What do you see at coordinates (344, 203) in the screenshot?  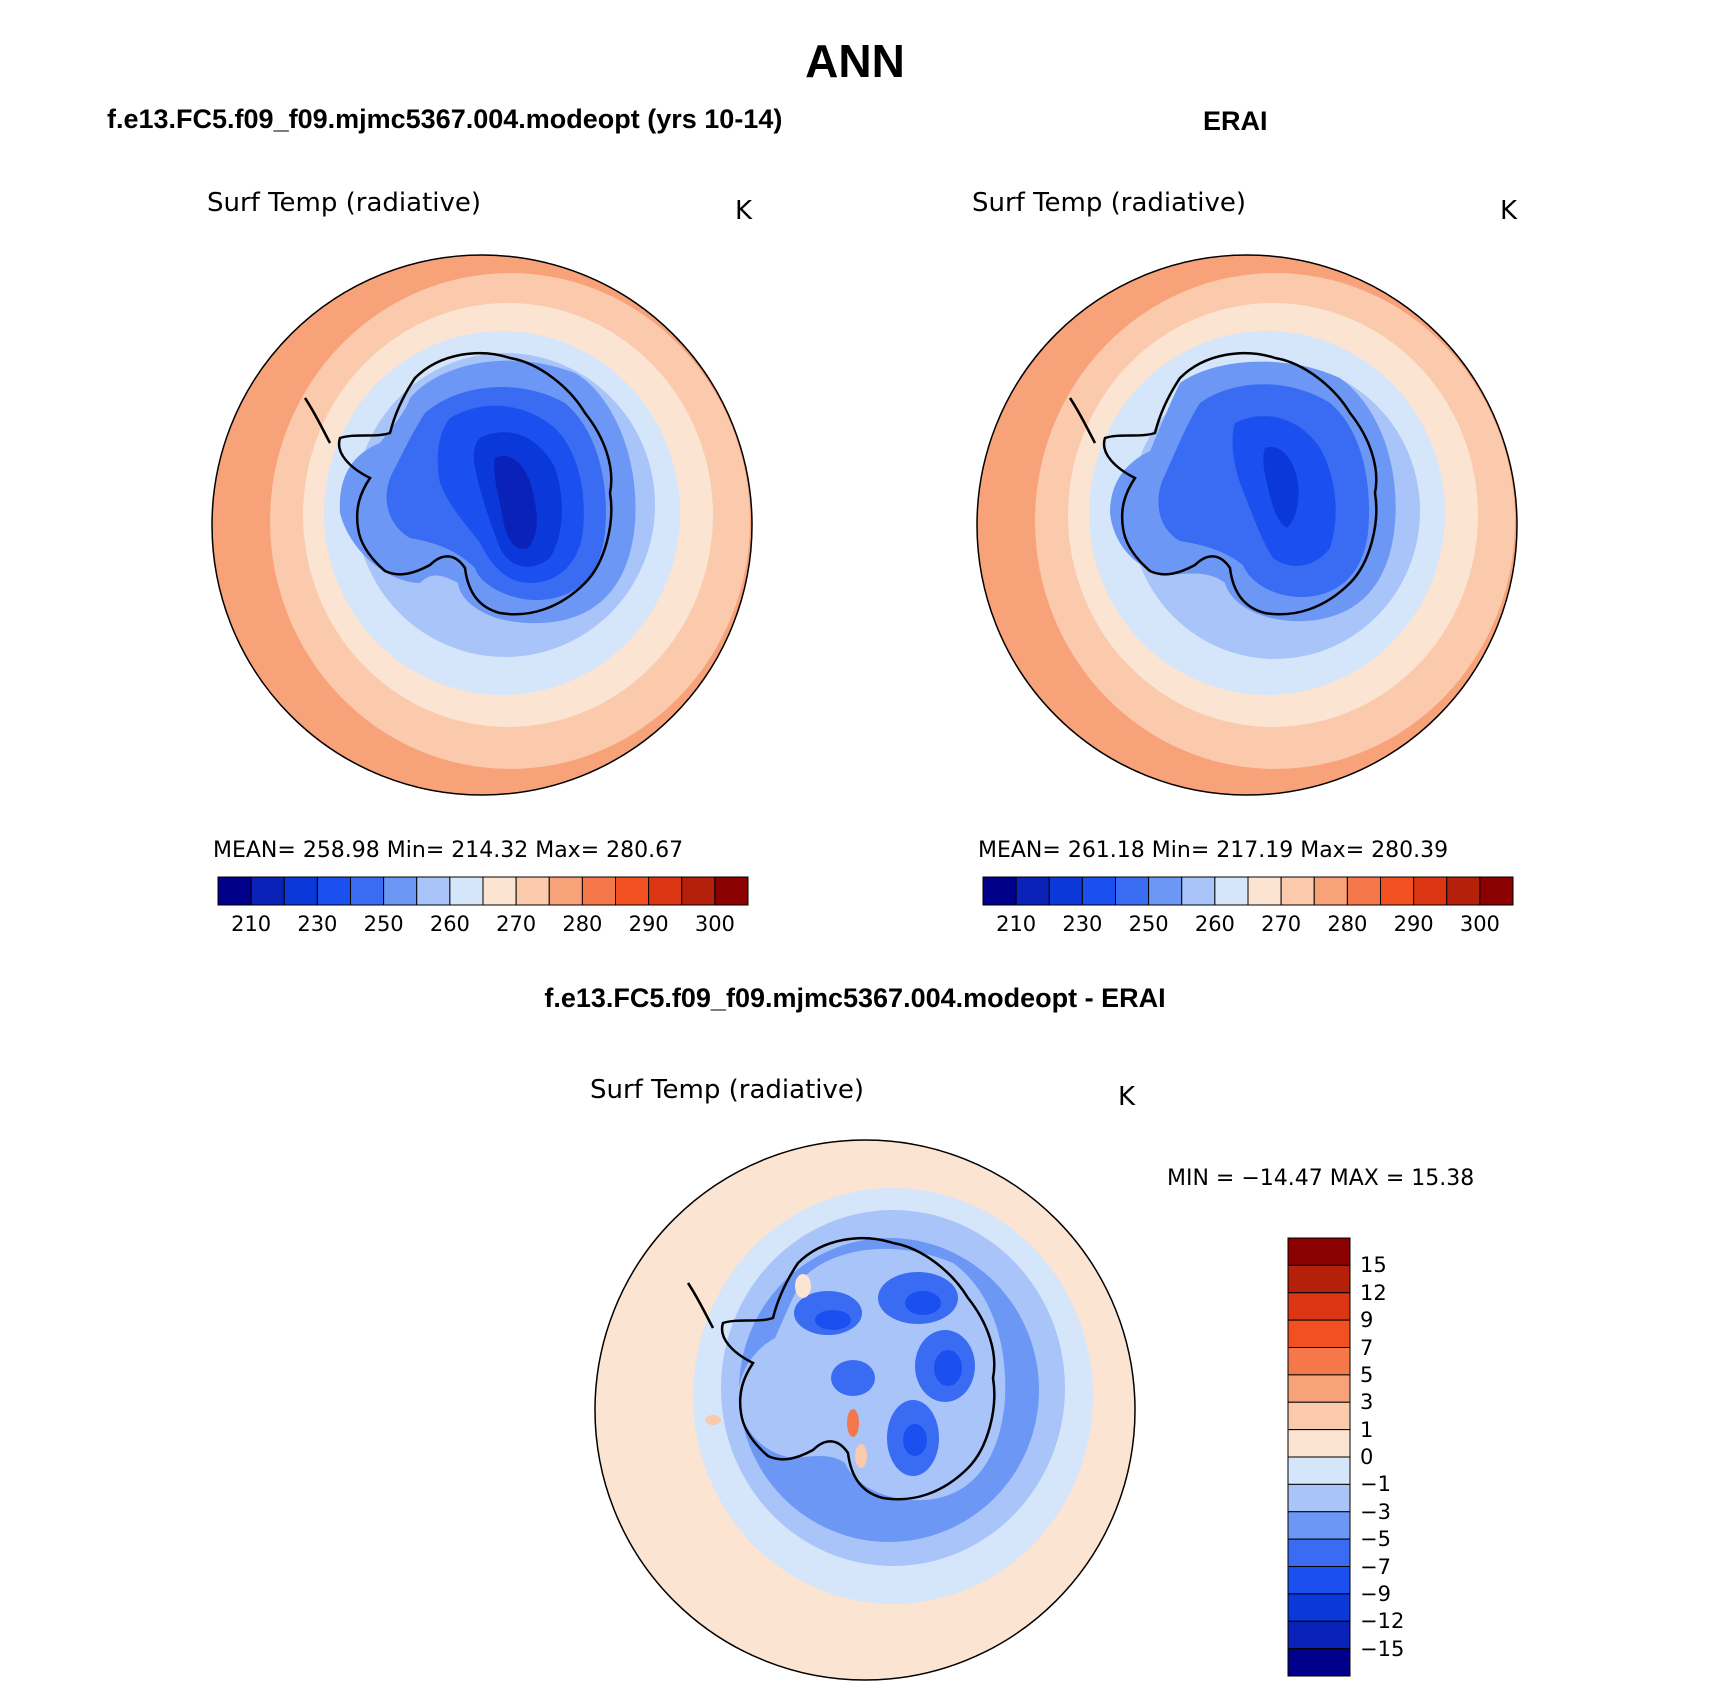 I see `panel1-variable-title: Surf Temp (radiative)` at bounding box center [344, 203].